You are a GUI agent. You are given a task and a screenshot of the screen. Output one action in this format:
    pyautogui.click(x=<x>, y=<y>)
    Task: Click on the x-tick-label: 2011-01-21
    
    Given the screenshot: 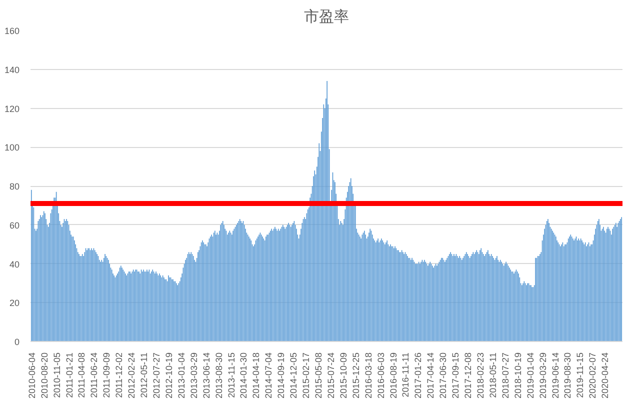 What is the action you would take?
    pyautogui.click(x=69, y=375)
    